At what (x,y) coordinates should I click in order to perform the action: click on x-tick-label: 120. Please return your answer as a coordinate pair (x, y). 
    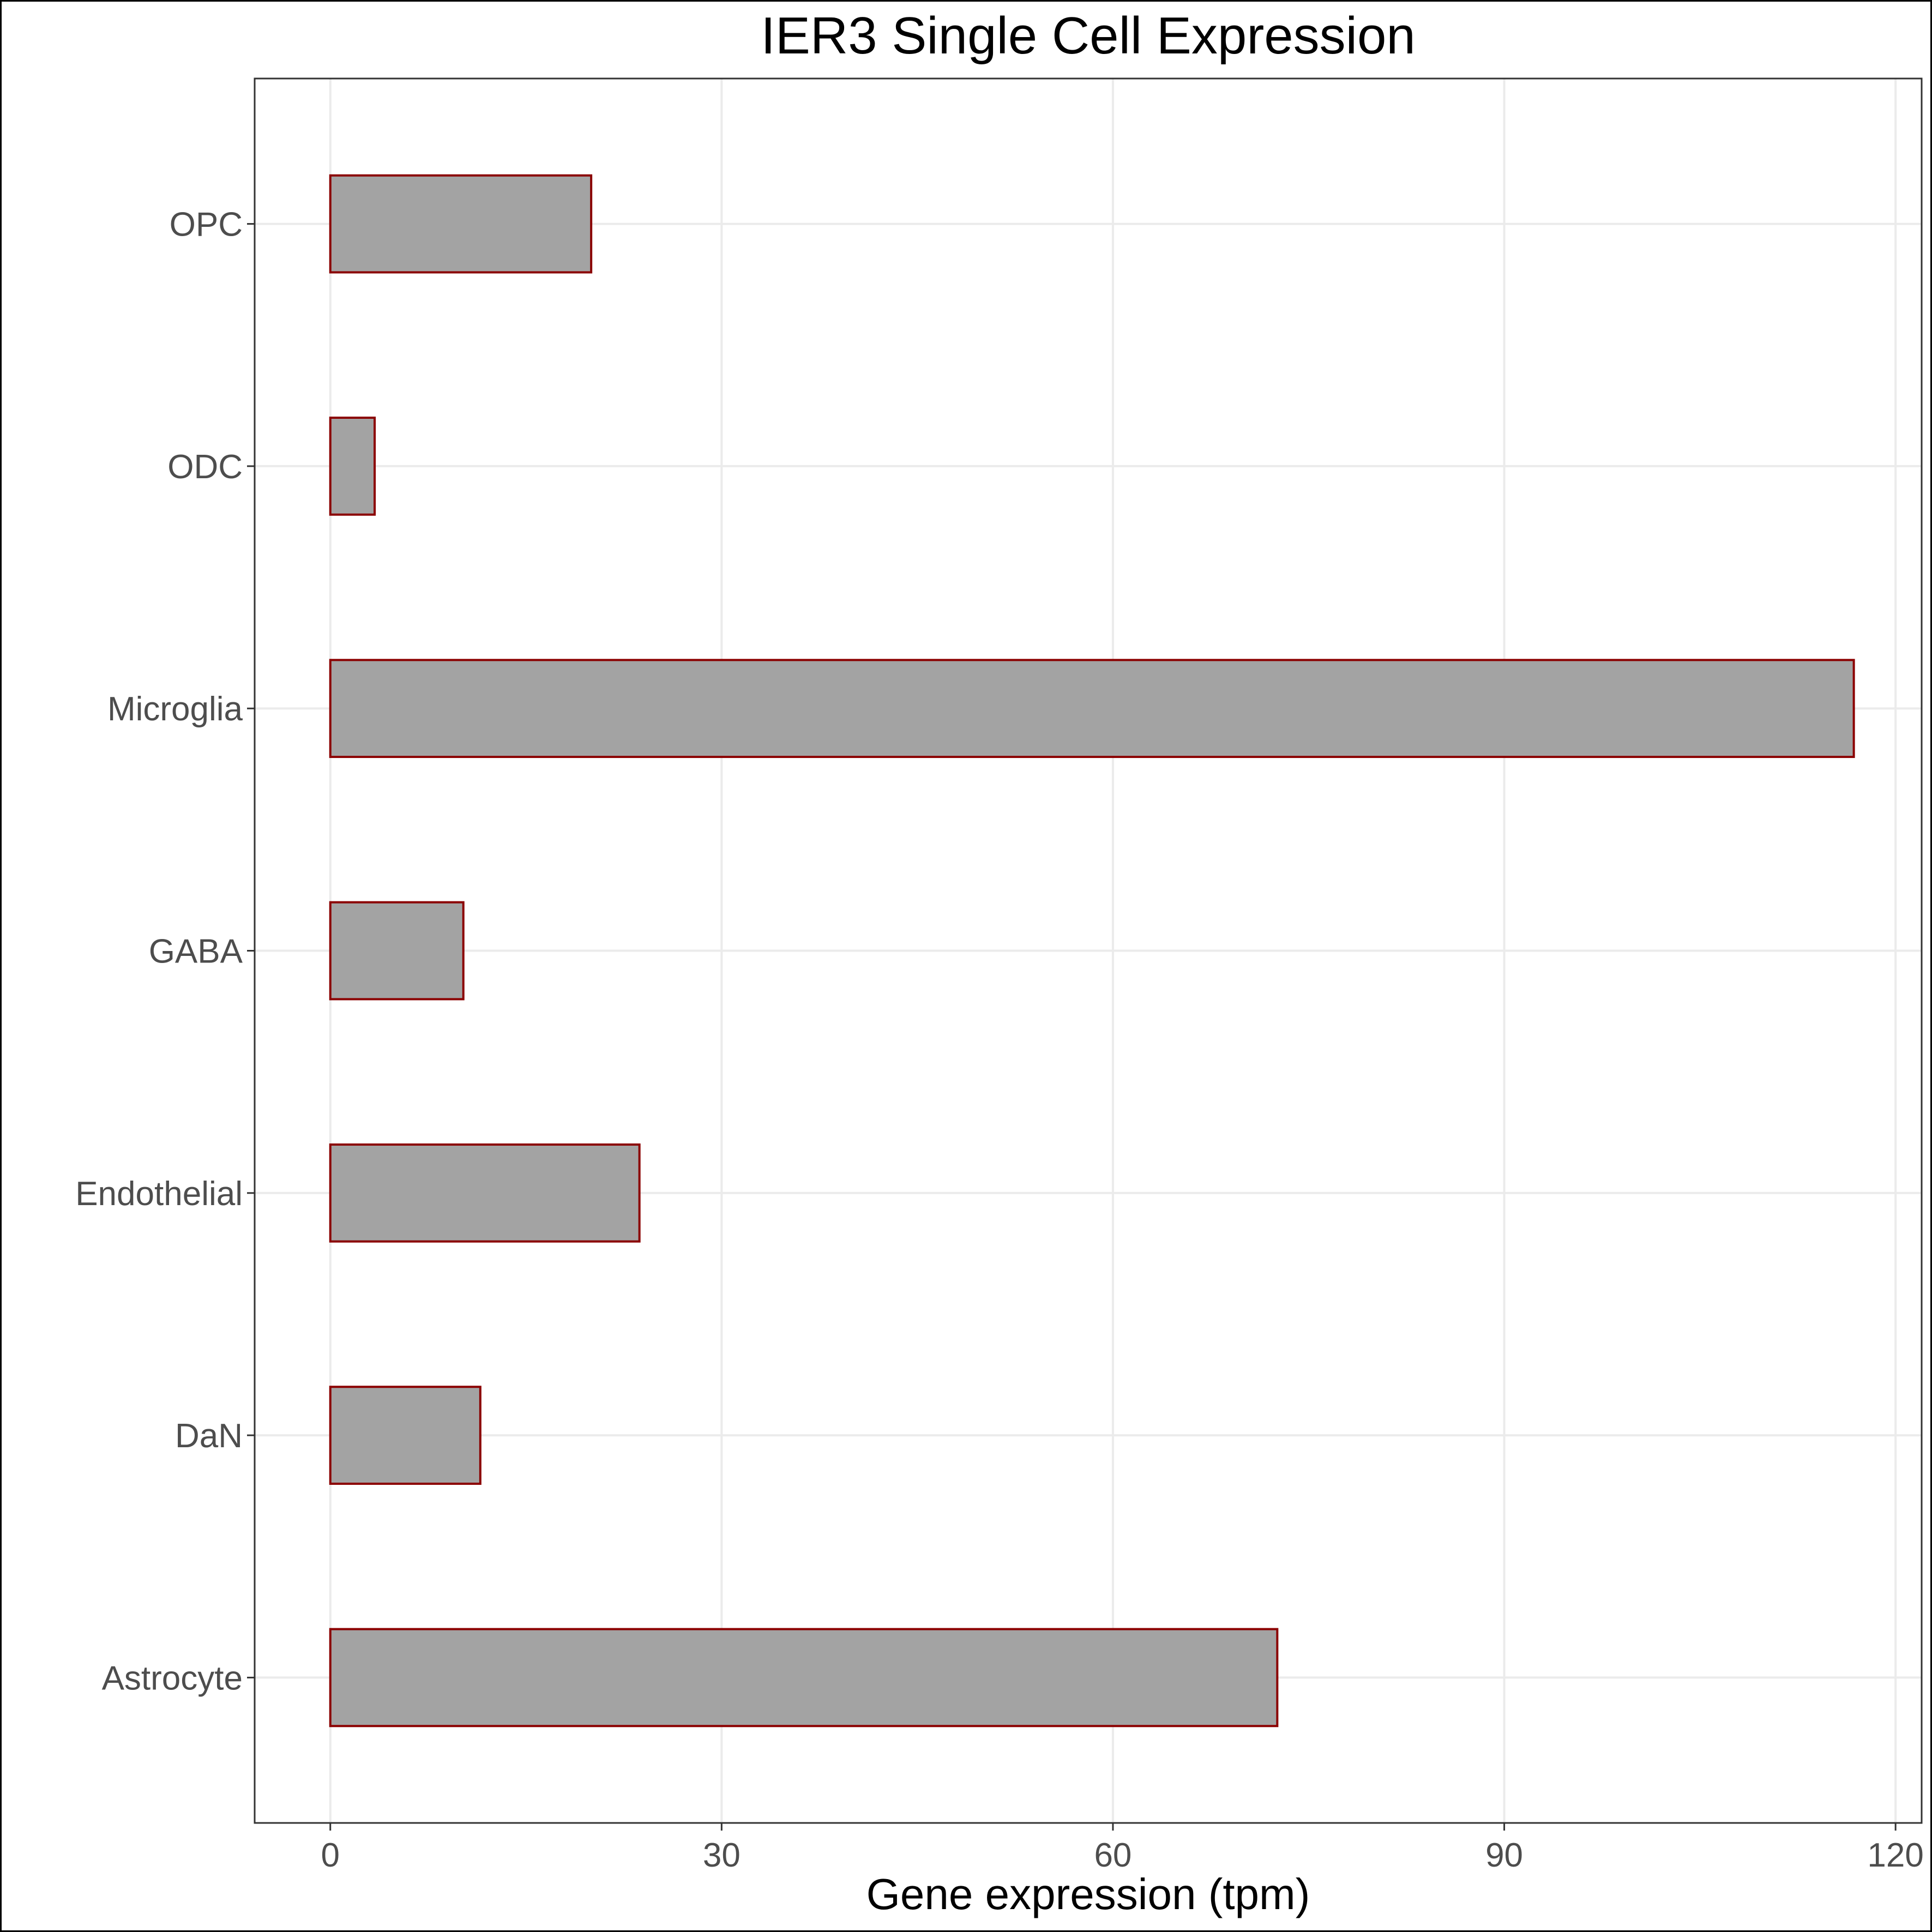
    Looking at the image, I should click on (1895, 1855).